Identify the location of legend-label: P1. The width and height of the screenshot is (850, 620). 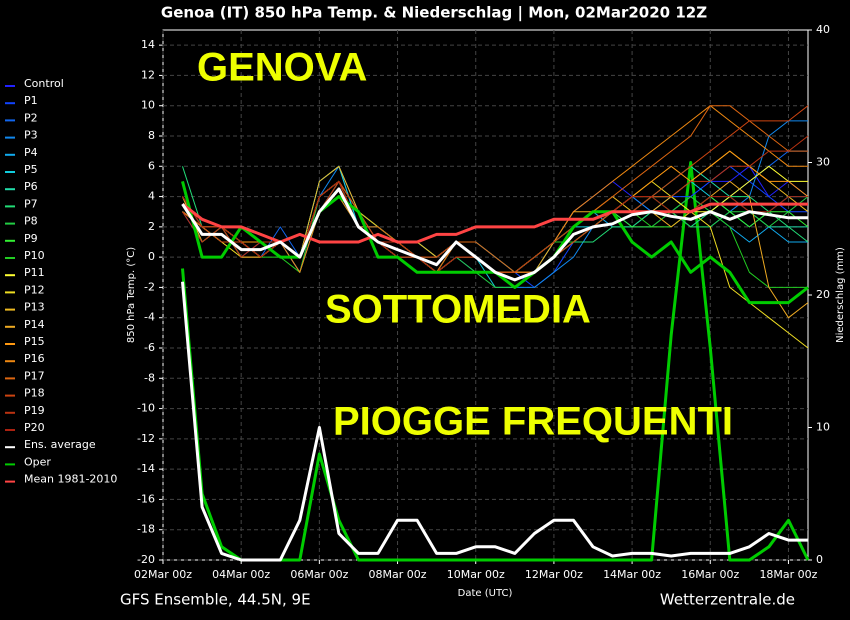
(31, 100).